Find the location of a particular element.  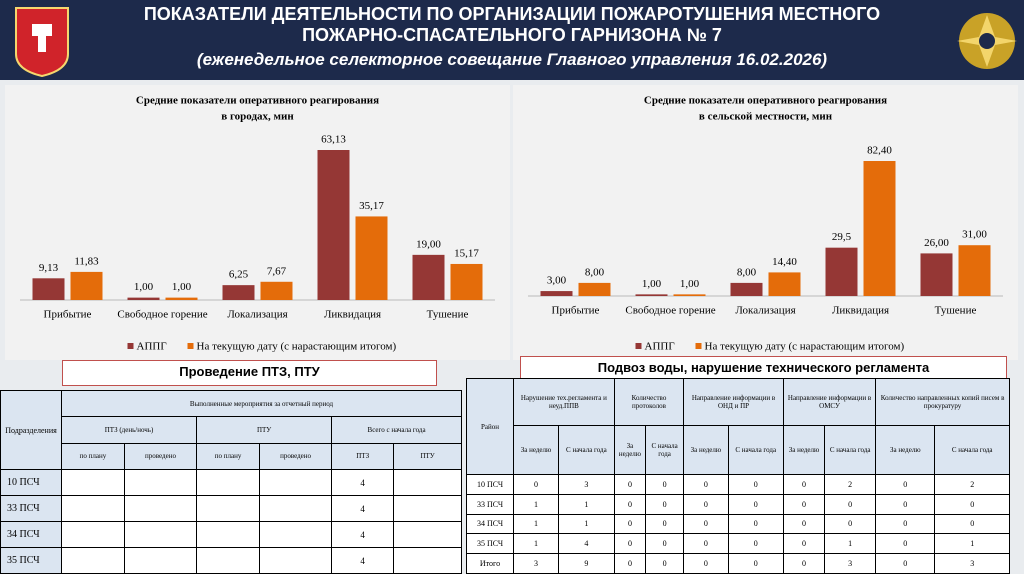

row-name: 10 ПСЧ is located at coordinates (490, 484).